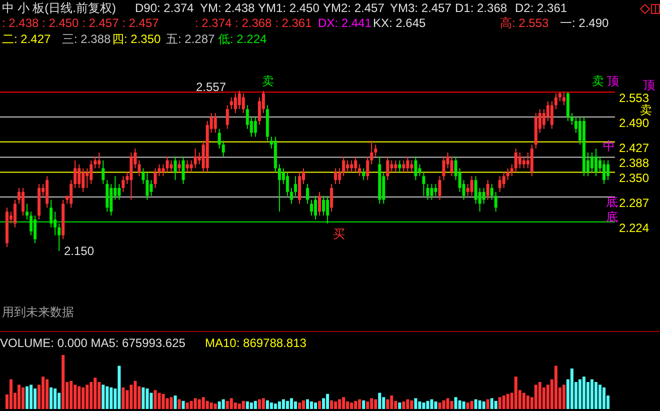 Image resolution: width=660 pixels, height=411 pixels. I want to click on annotation: 顶, so click(613, 81).